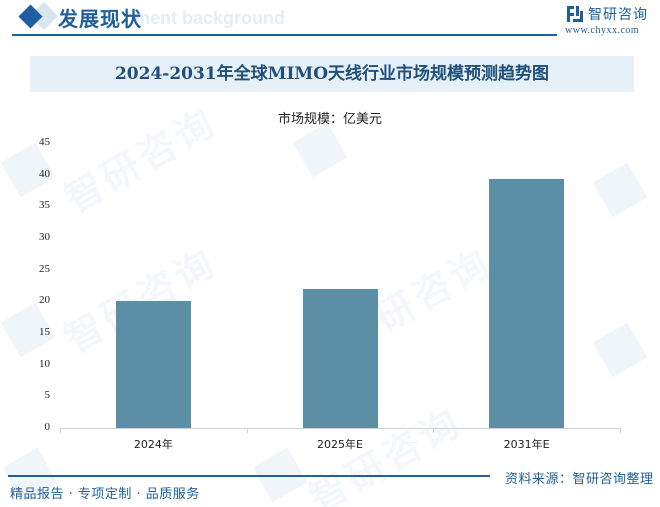  Describe the element at coordinates (329, 119) in the screenshot. I see `unit-label: 市场规模：亿美元` at that location.